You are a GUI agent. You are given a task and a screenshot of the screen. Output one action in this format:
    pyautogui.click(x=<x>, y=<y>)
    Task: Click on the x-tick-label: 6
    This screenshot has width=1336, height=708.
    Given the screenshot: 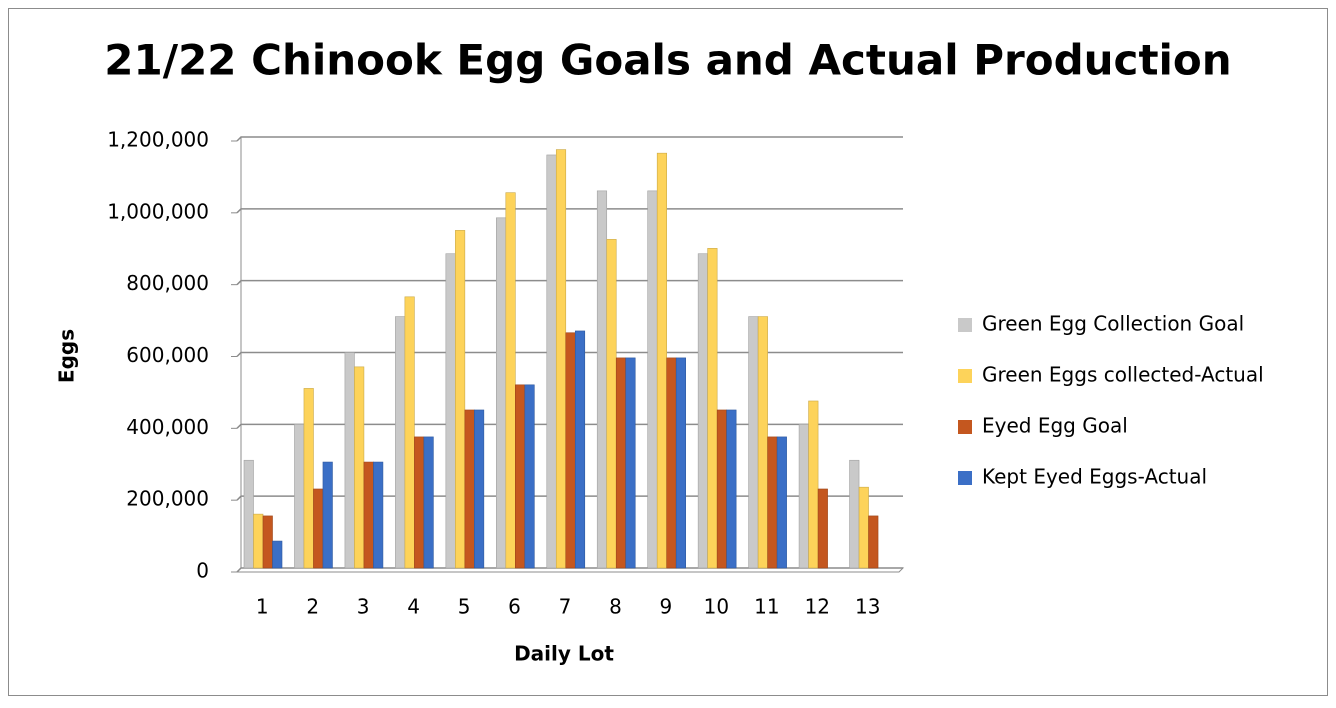 What is the action you would take?
    pyautogui.click(x=514, y=607)
    